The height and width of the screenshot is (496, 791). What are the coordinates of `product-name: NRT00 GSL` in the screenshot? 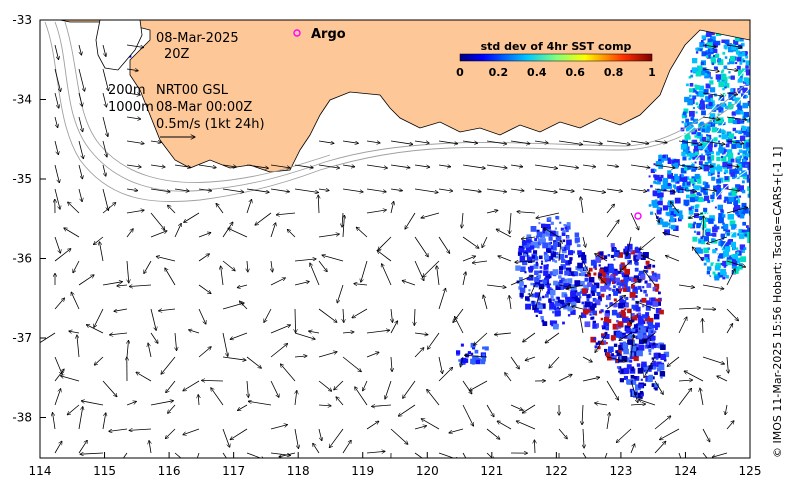 It's located at (192, 90).